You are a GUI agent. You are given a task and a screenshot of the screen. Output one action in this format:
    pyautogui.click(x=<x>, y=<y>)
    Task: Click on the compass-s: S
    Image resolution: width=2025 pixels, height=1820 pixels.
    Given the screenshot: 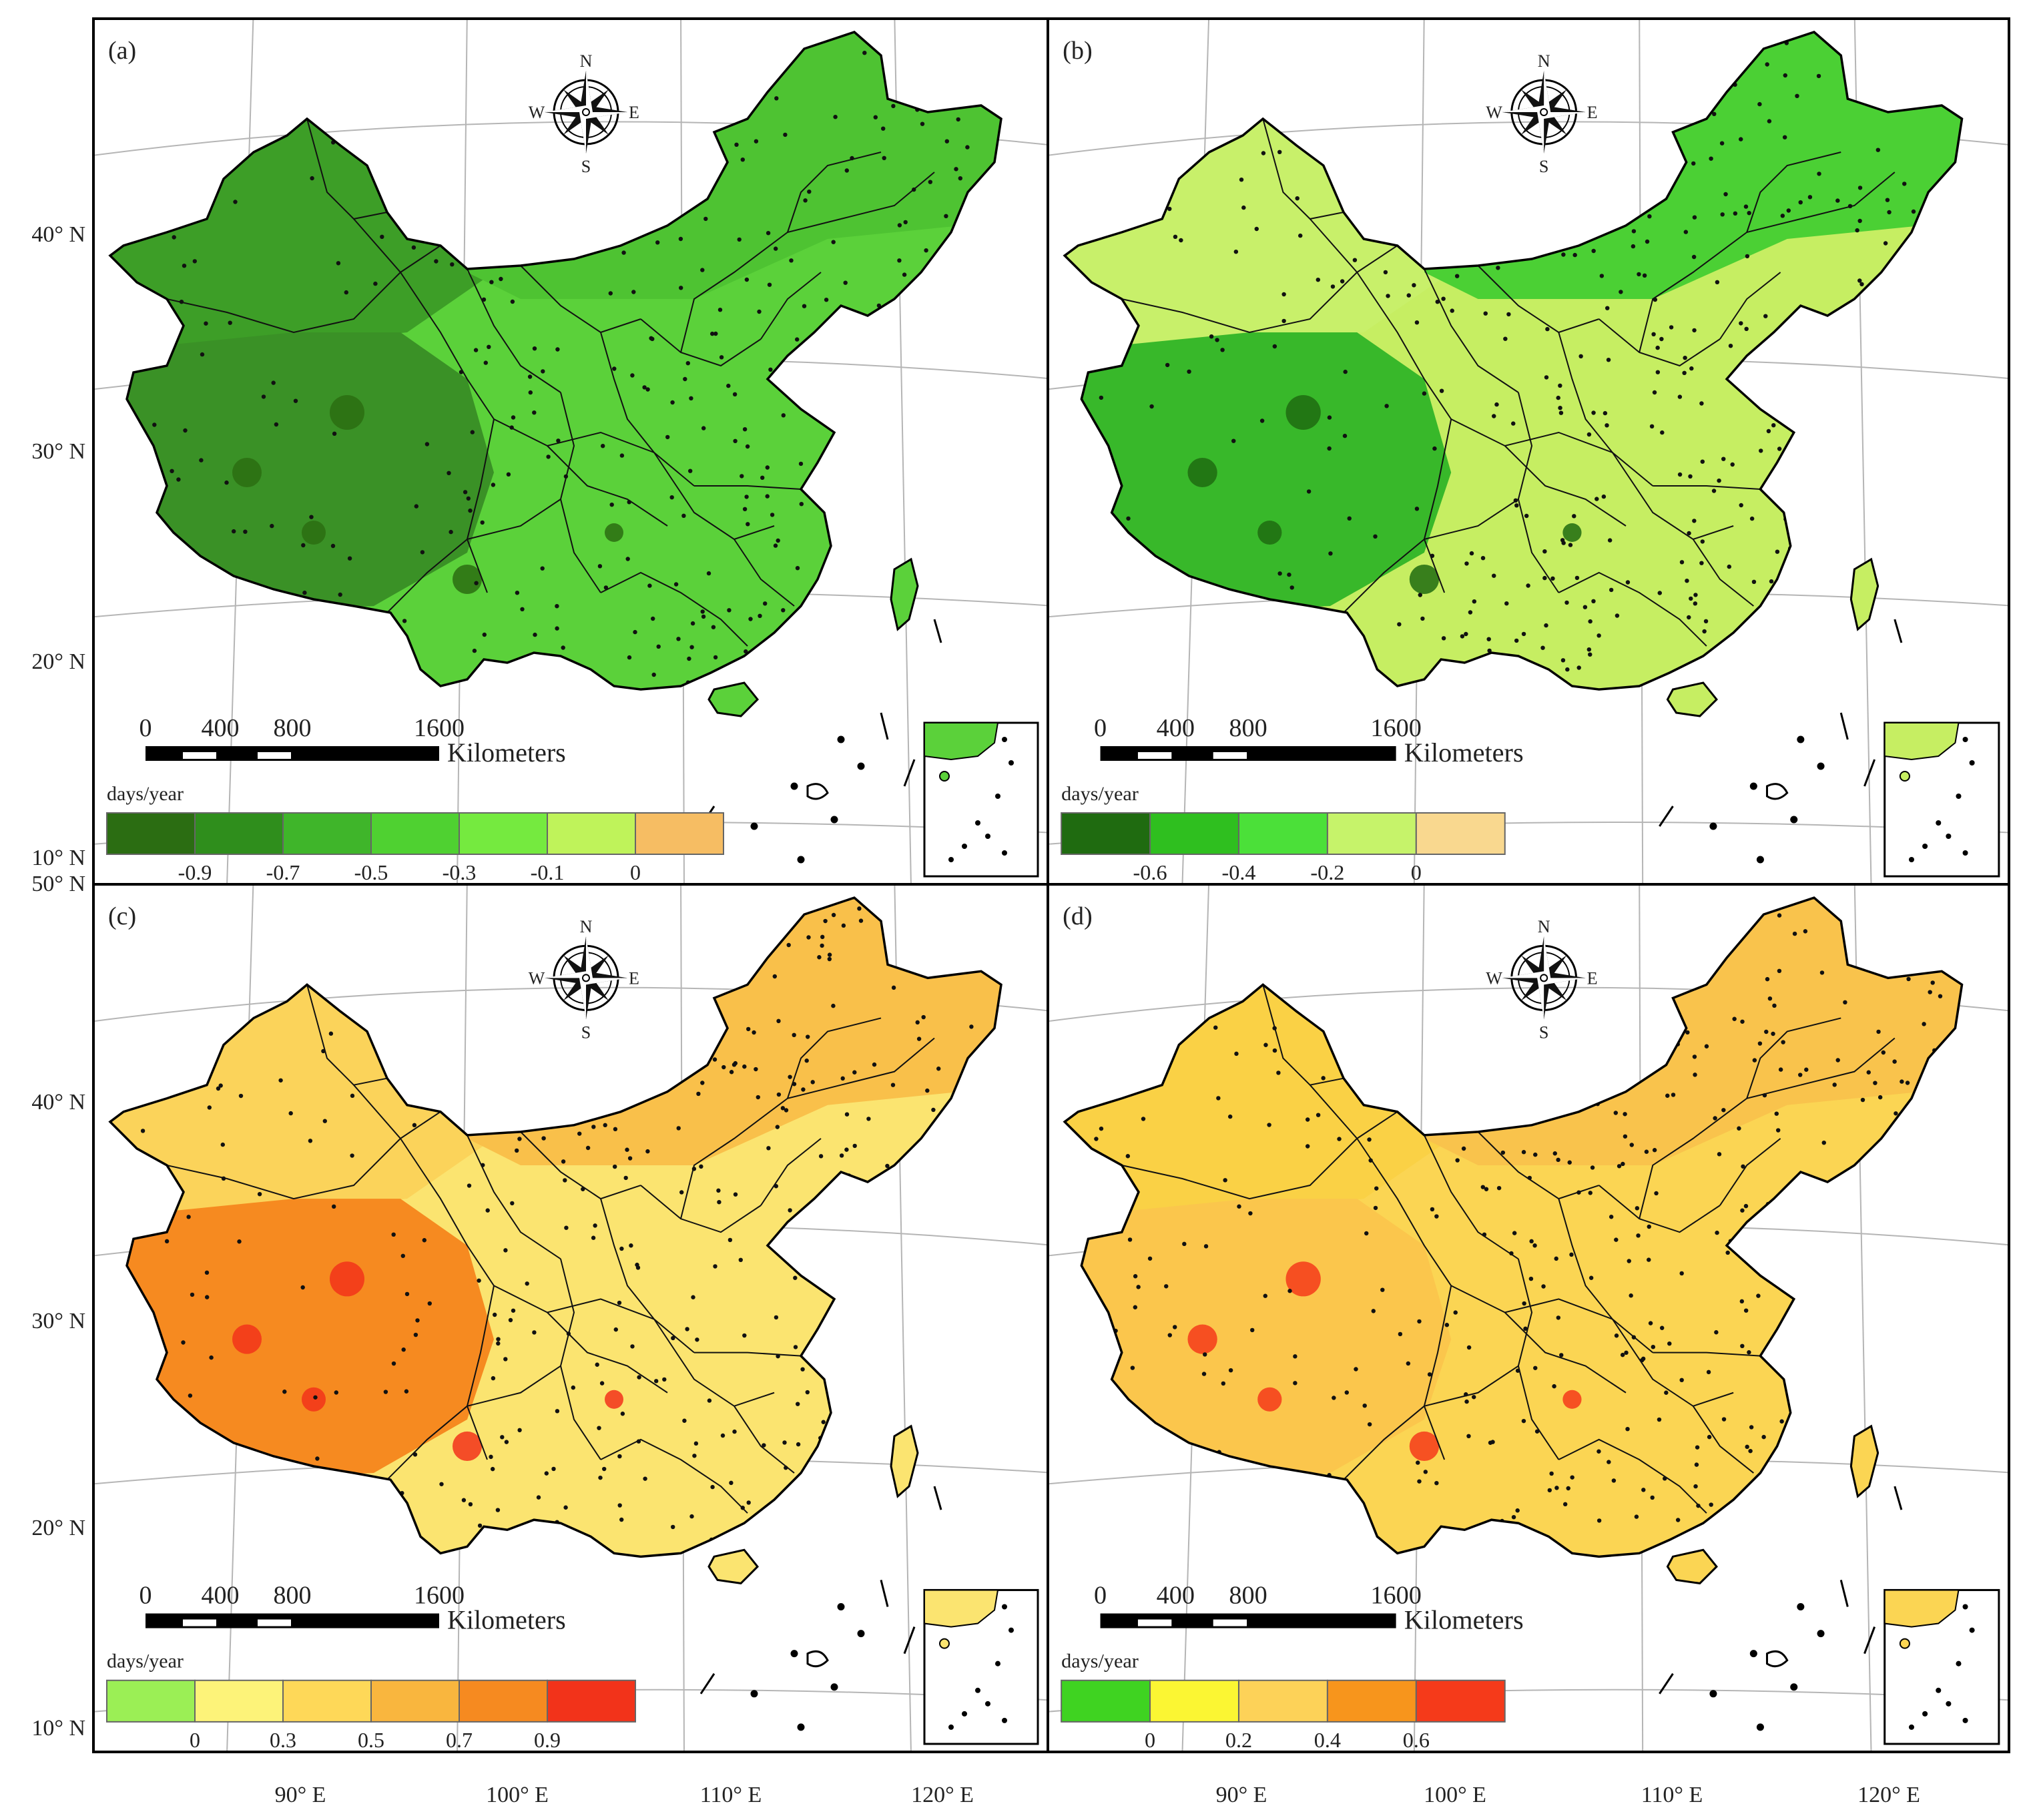 What is the action you would take?
    pyautogui.click(x=586, y=167)
    